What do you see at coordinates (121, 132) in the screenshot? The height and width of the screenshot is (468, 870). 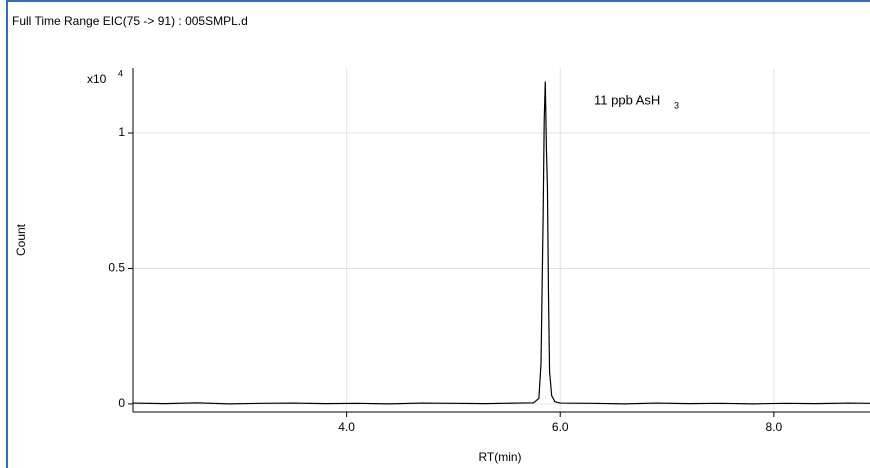 I see `y-tick-label: 1` at bounding box center [121, 132].